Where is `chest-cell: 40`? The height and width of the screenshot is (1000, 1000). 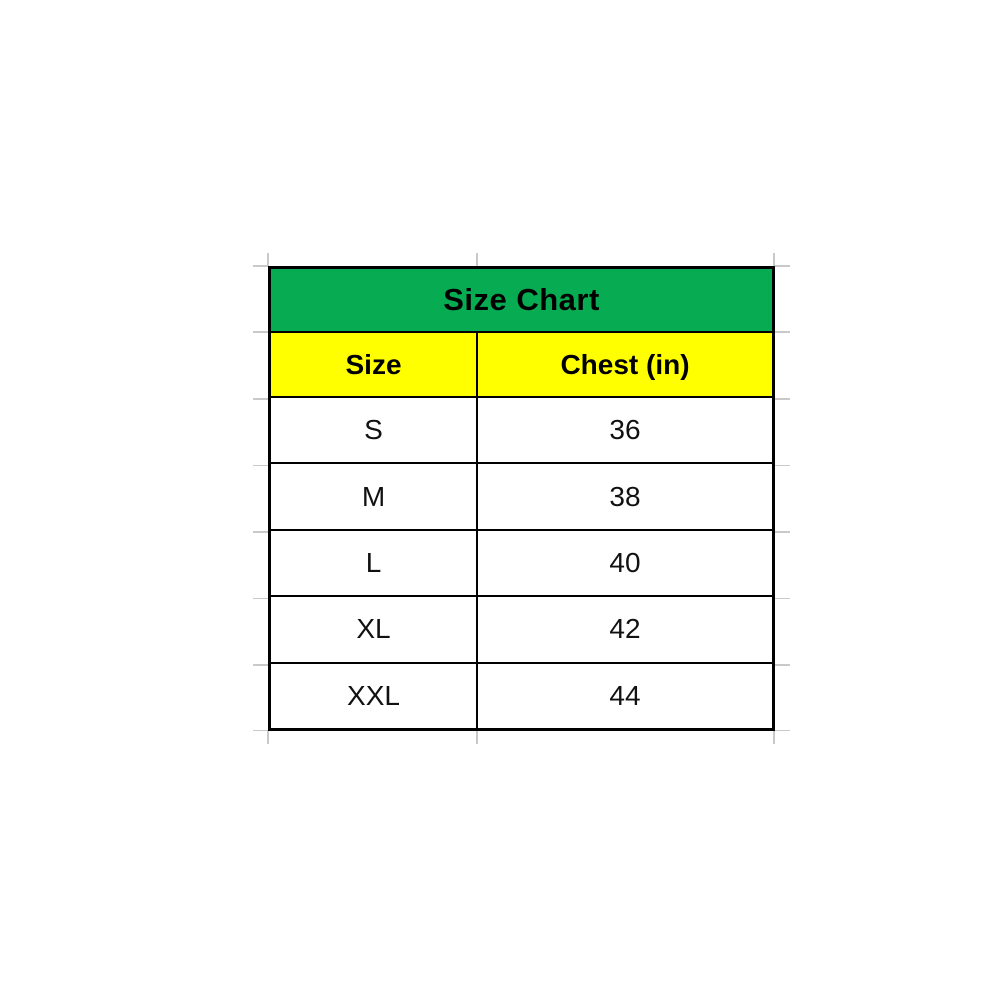 chest-cell: 40 is located at coordinates (625, 563).